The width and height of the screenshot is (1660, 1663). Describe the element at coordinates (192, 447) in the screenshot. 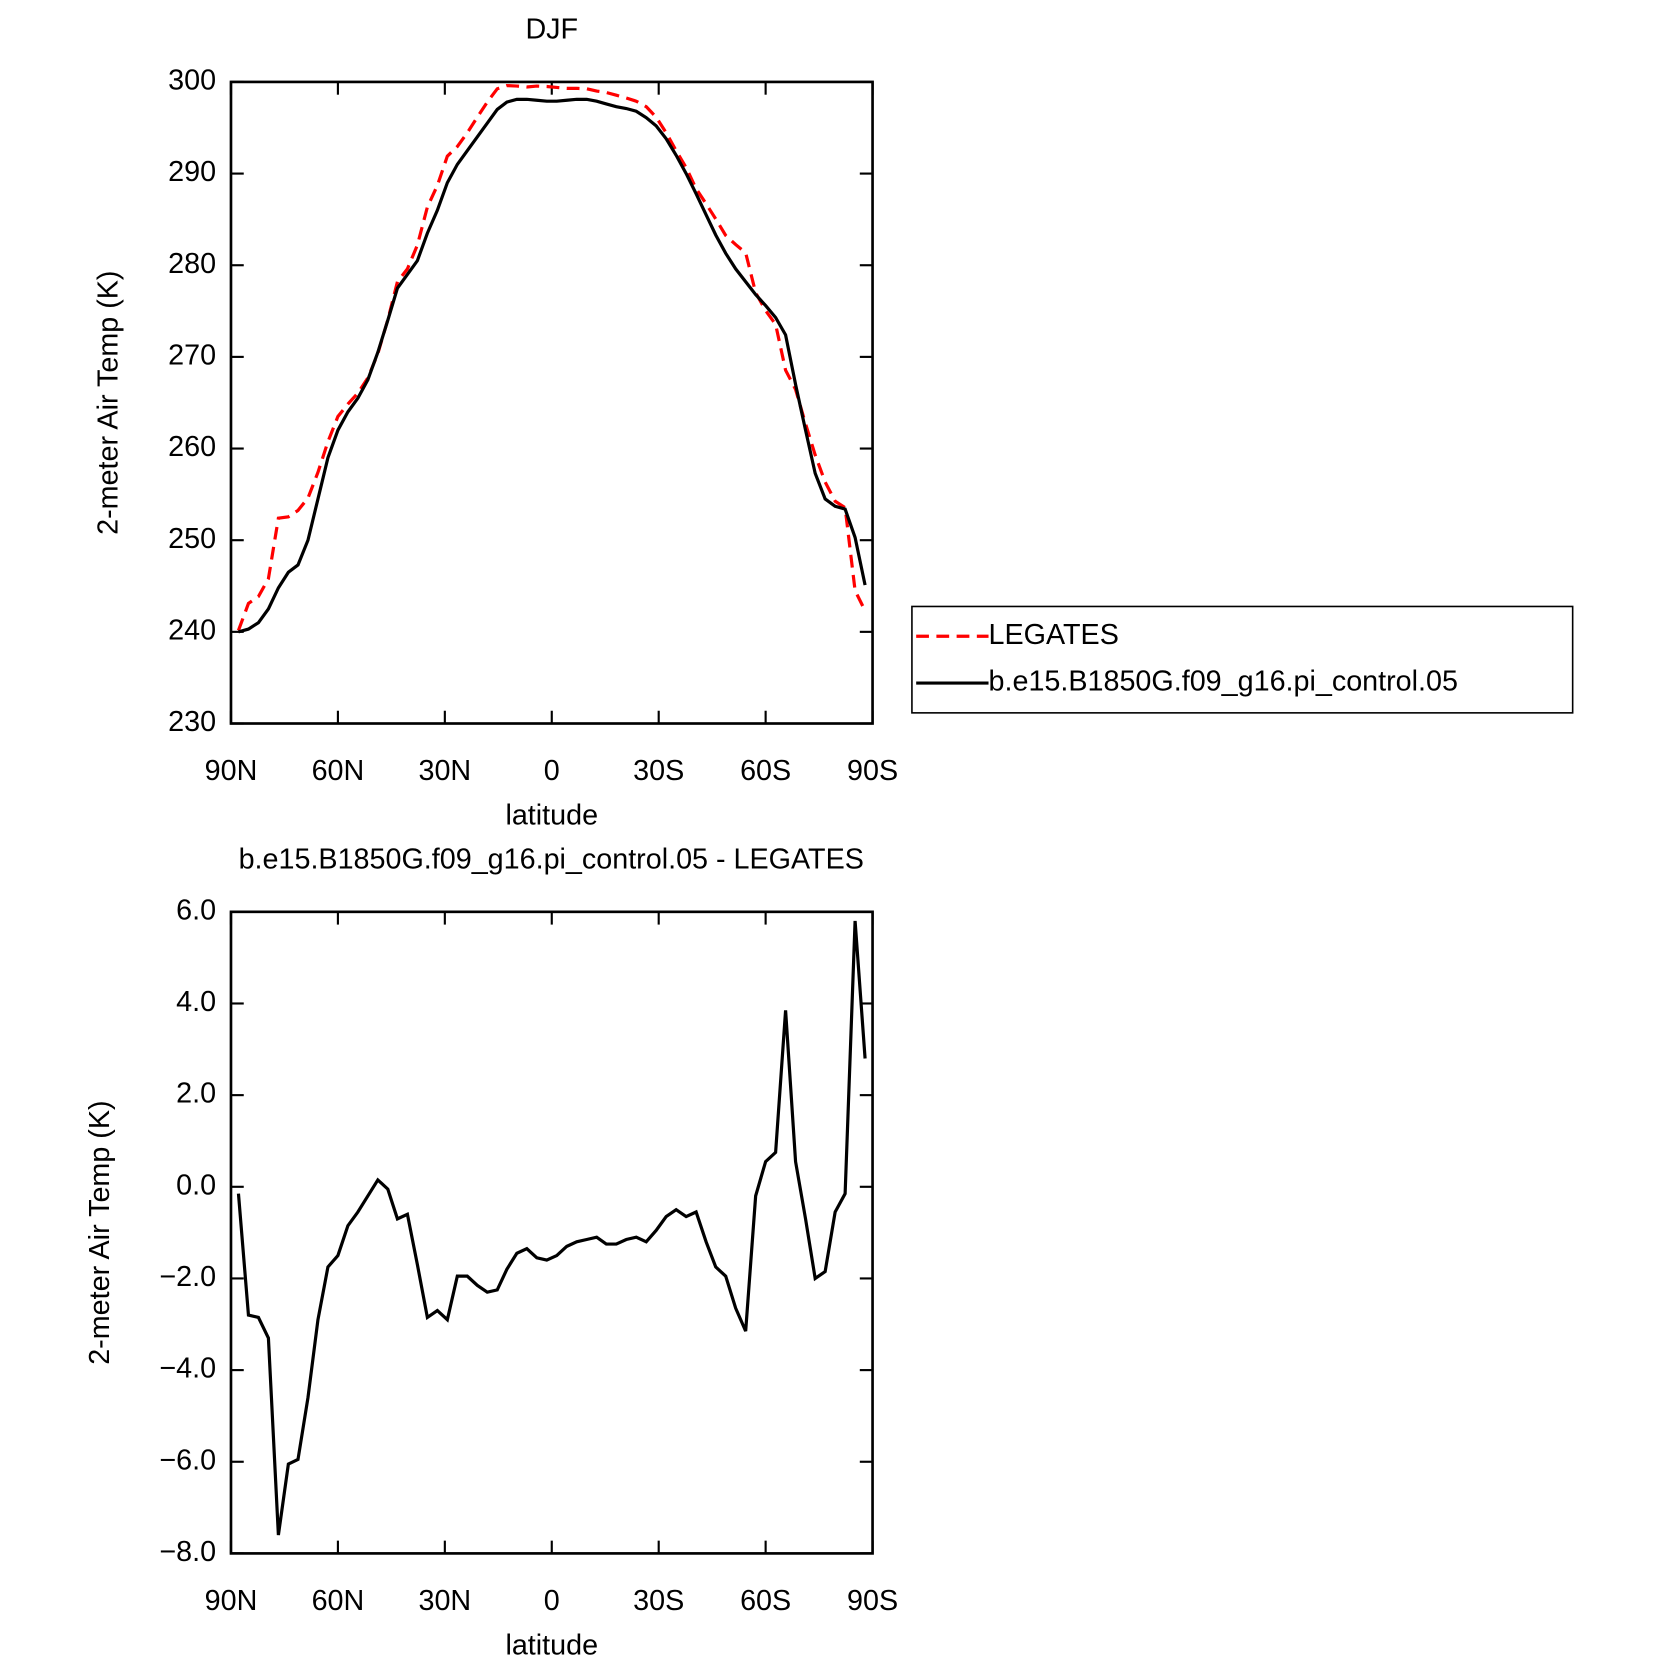

I see `y-tick-label: 260` at that location.